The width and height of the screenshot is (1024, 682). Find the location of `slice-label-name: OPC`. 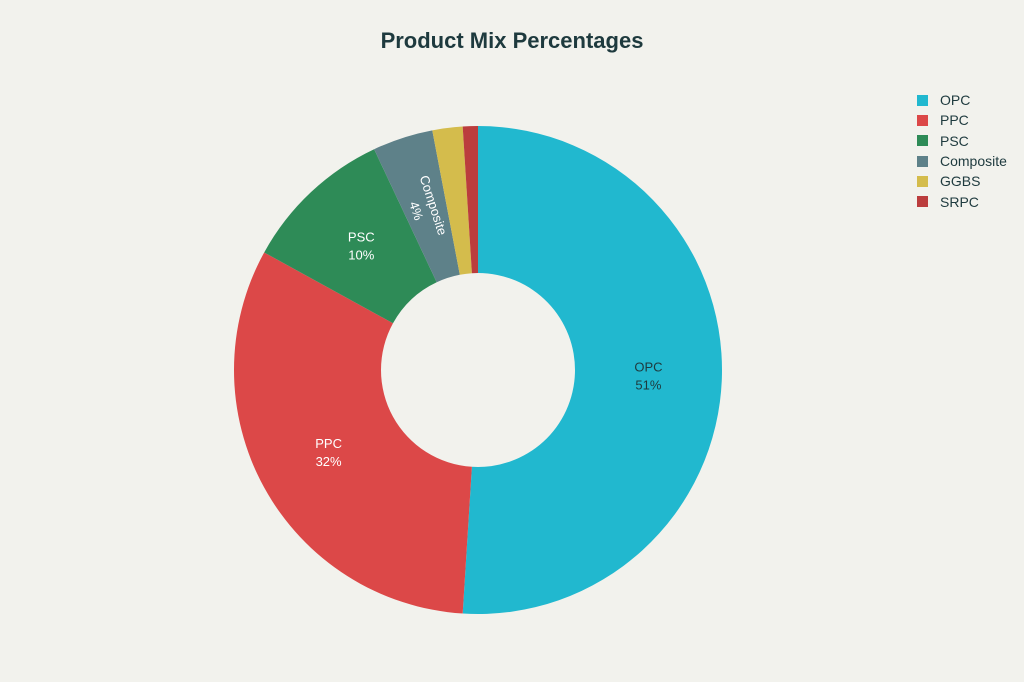

slice-label-name: OPC is located at coordinates (648, 366).